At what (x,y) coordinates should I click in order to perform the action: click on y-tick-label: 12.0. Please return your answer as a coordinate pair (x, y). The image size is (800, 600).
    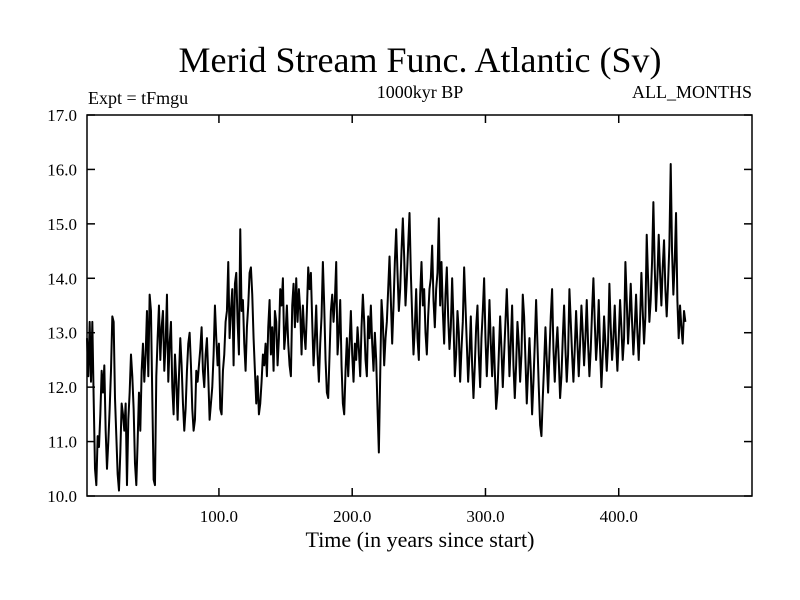
    Looking at the image, I should click on (62, 387).